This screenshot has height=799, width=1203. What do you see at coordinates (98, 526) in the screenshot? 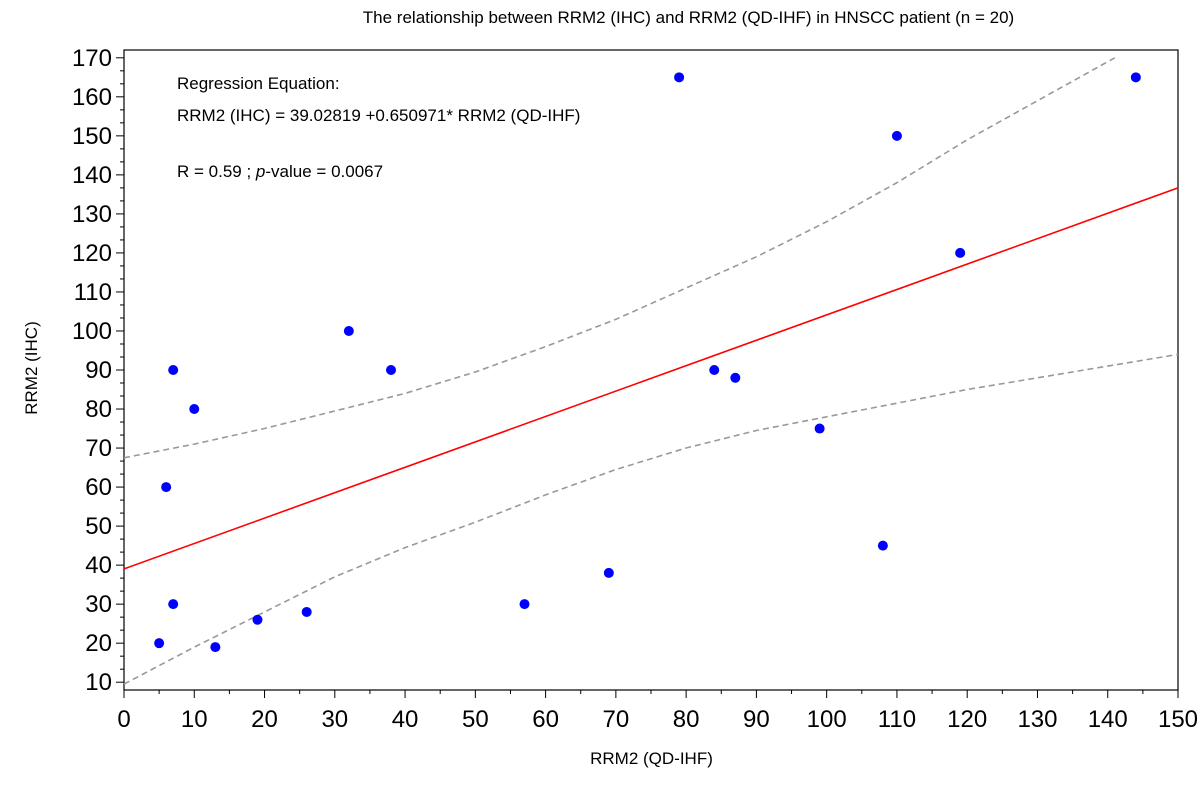
I see `y-tick-label: 50` at bounding box center [98, 526].